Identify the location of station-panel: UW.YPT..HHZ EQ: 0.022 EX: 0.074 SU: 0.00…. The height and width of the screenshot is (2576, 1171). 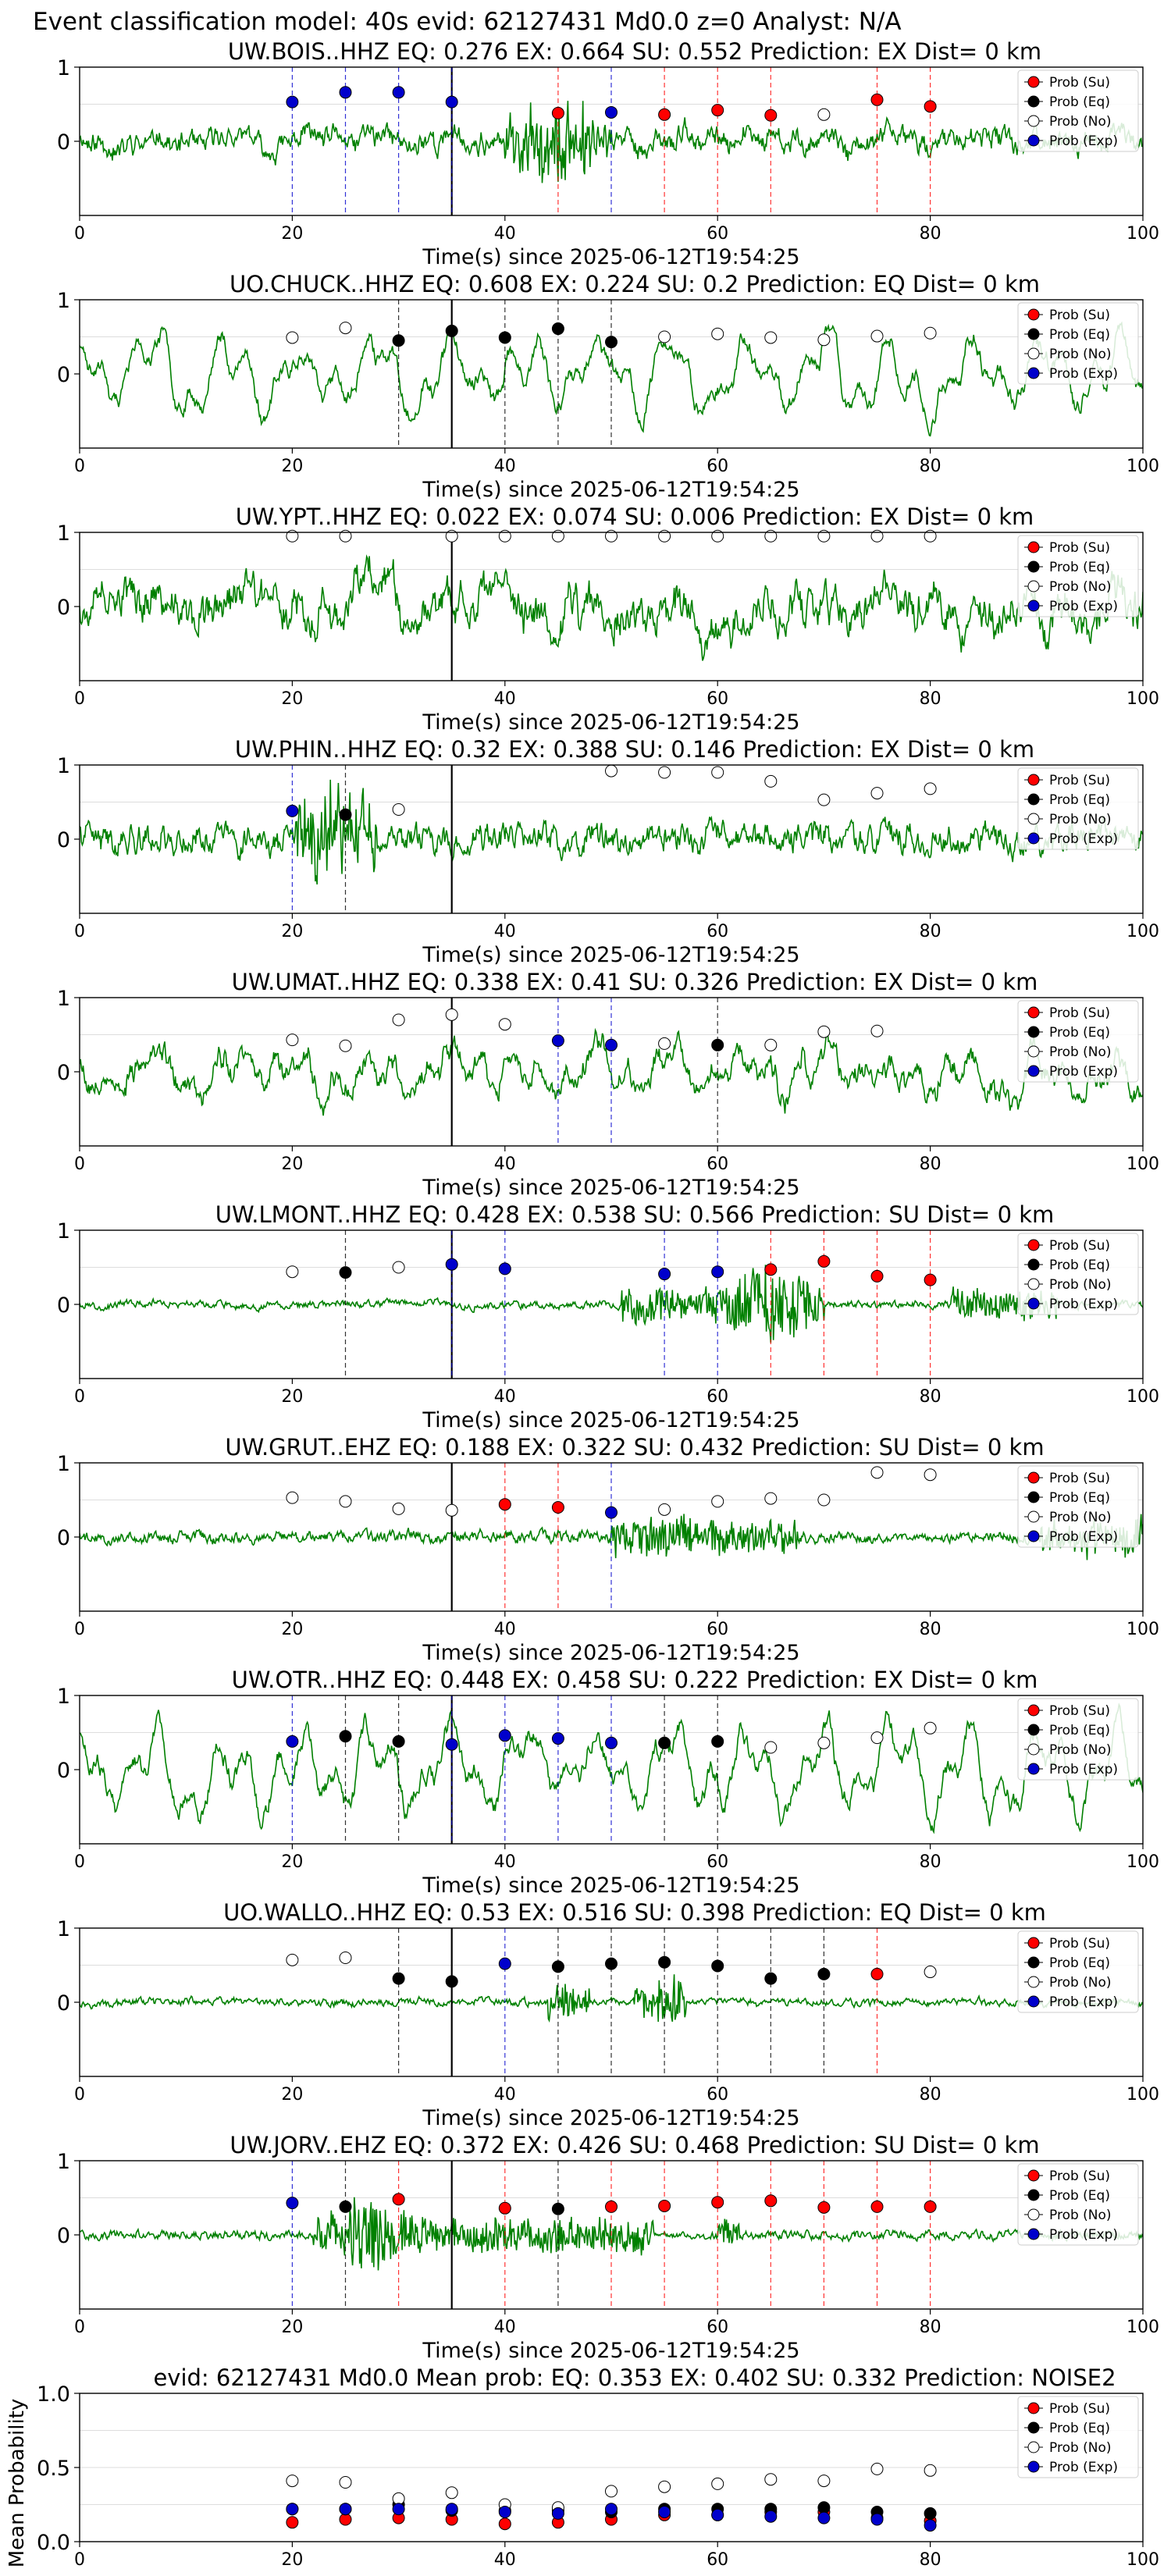
(608, 619).